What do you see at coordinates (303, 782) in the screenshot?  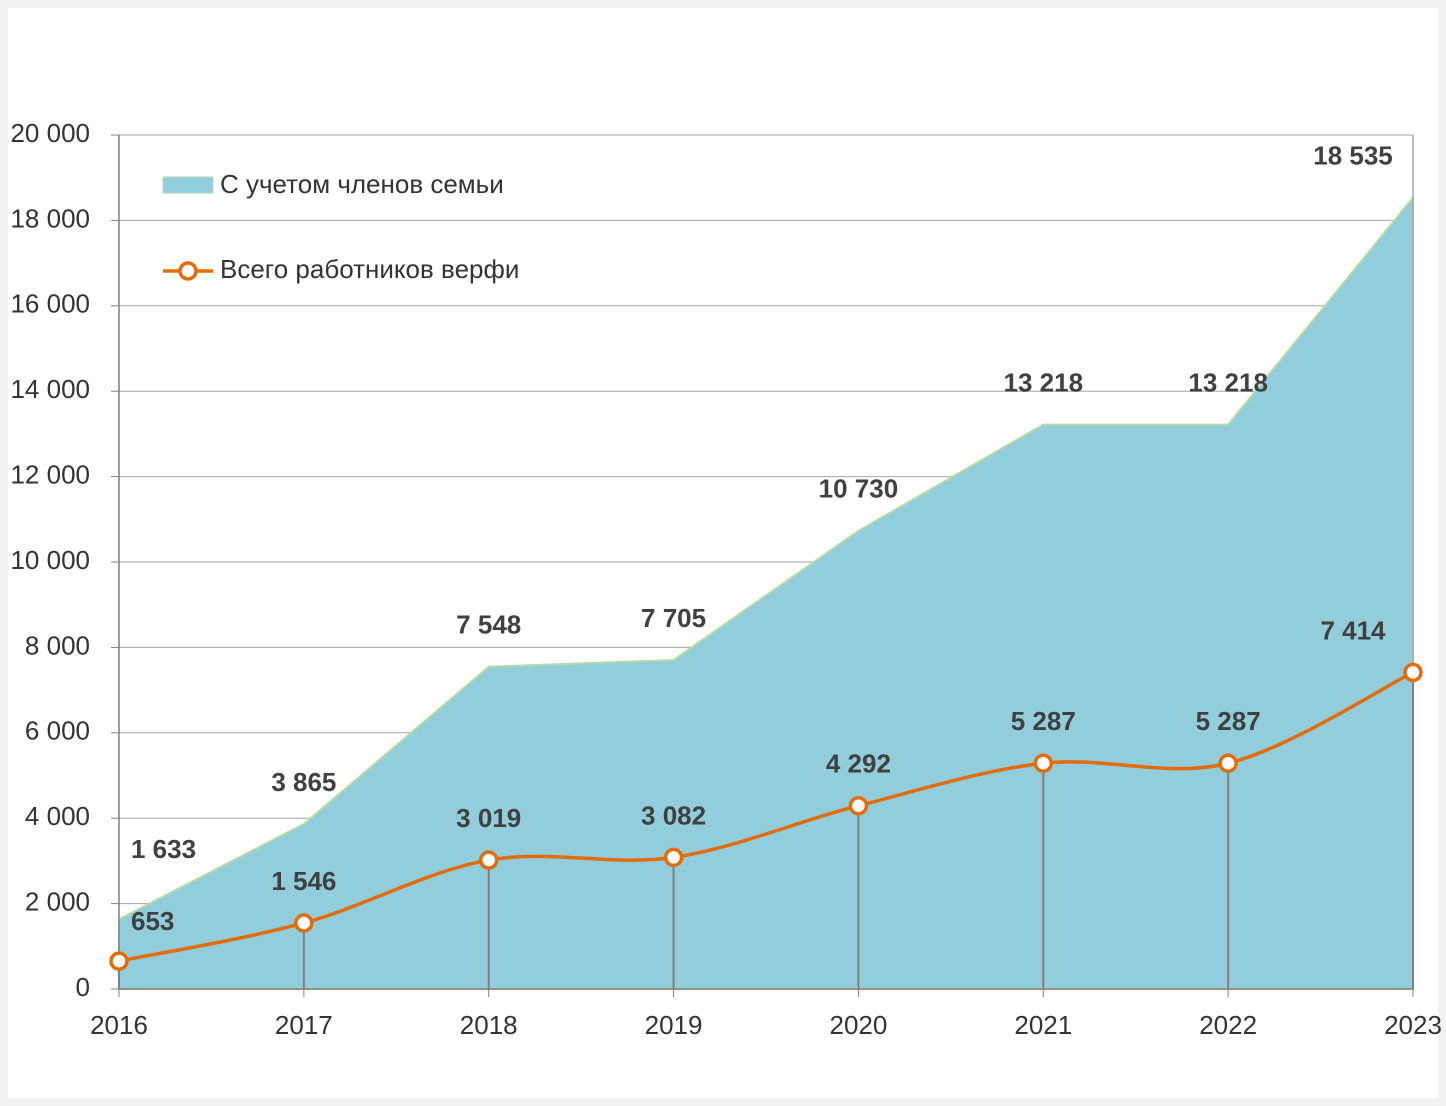 I see `data-label: 3 865` at bounding box center [303, 782].